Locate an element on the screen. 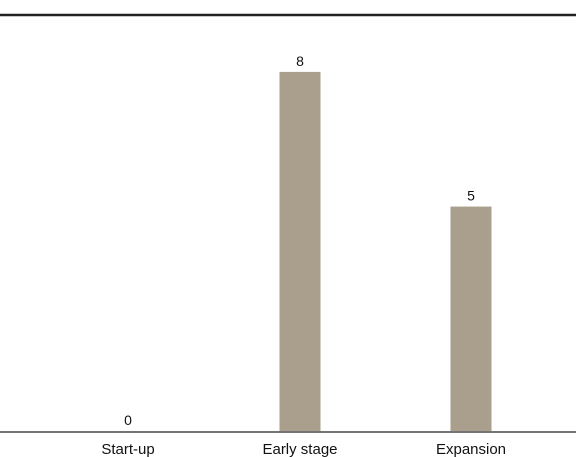 The image size is (576, 457). x-tick-label-early-stage: Early stage is located at coordinates (299, 449).